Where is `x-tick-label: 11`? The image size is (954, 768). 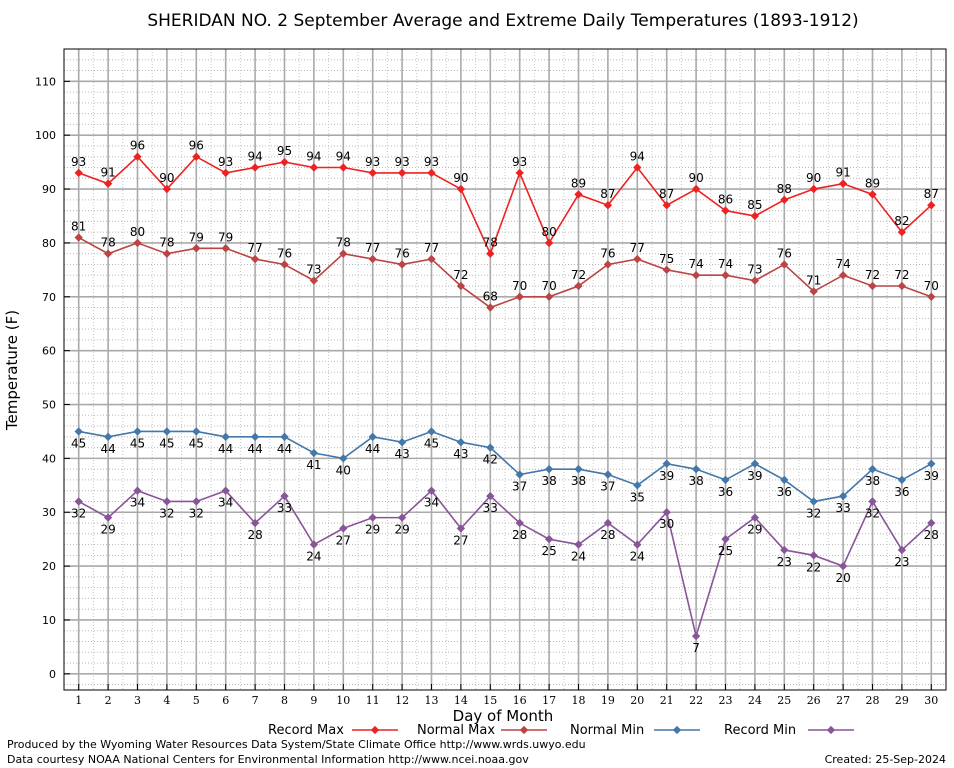 x-tick-label: 11 is located at coordinates (373, 700).